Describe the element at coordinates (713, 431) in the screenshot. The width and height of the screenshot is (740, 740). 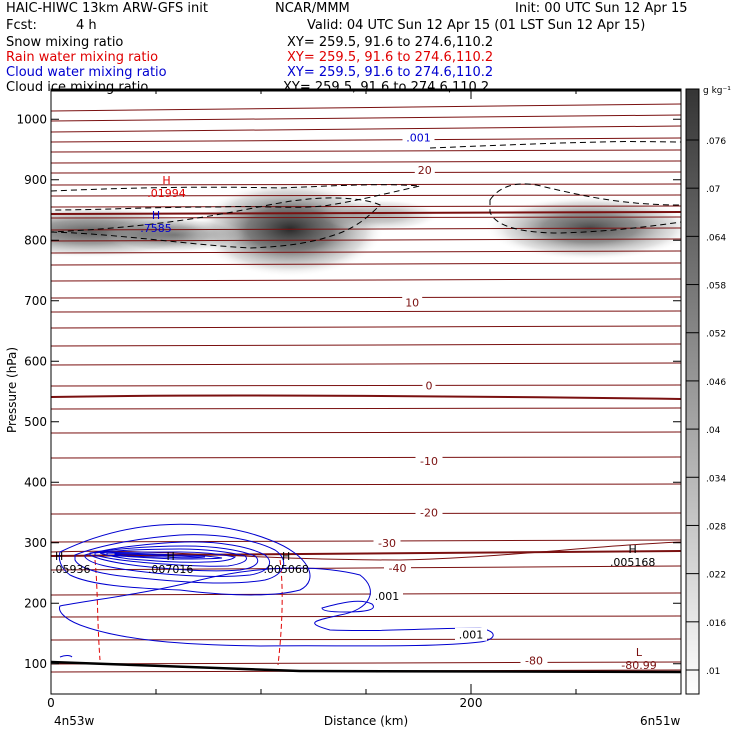
I see `colorbar-tick-label: .04` at that location.